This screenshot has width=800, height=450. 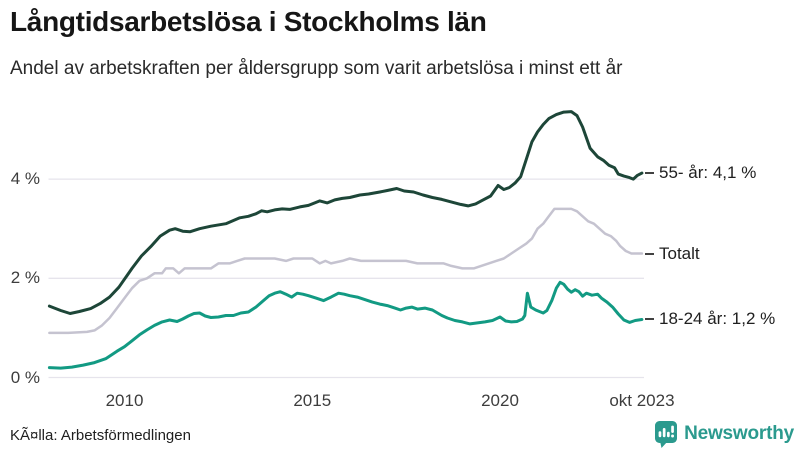 I want to click on series-label-totalt: Totalt, so click(x=672, y=254).